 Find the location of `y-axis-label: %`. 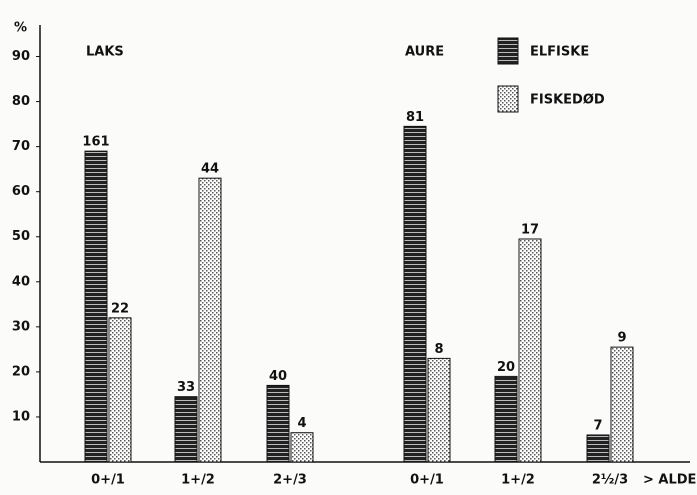

y-axis-label: % is located at coordinates (20, 28).